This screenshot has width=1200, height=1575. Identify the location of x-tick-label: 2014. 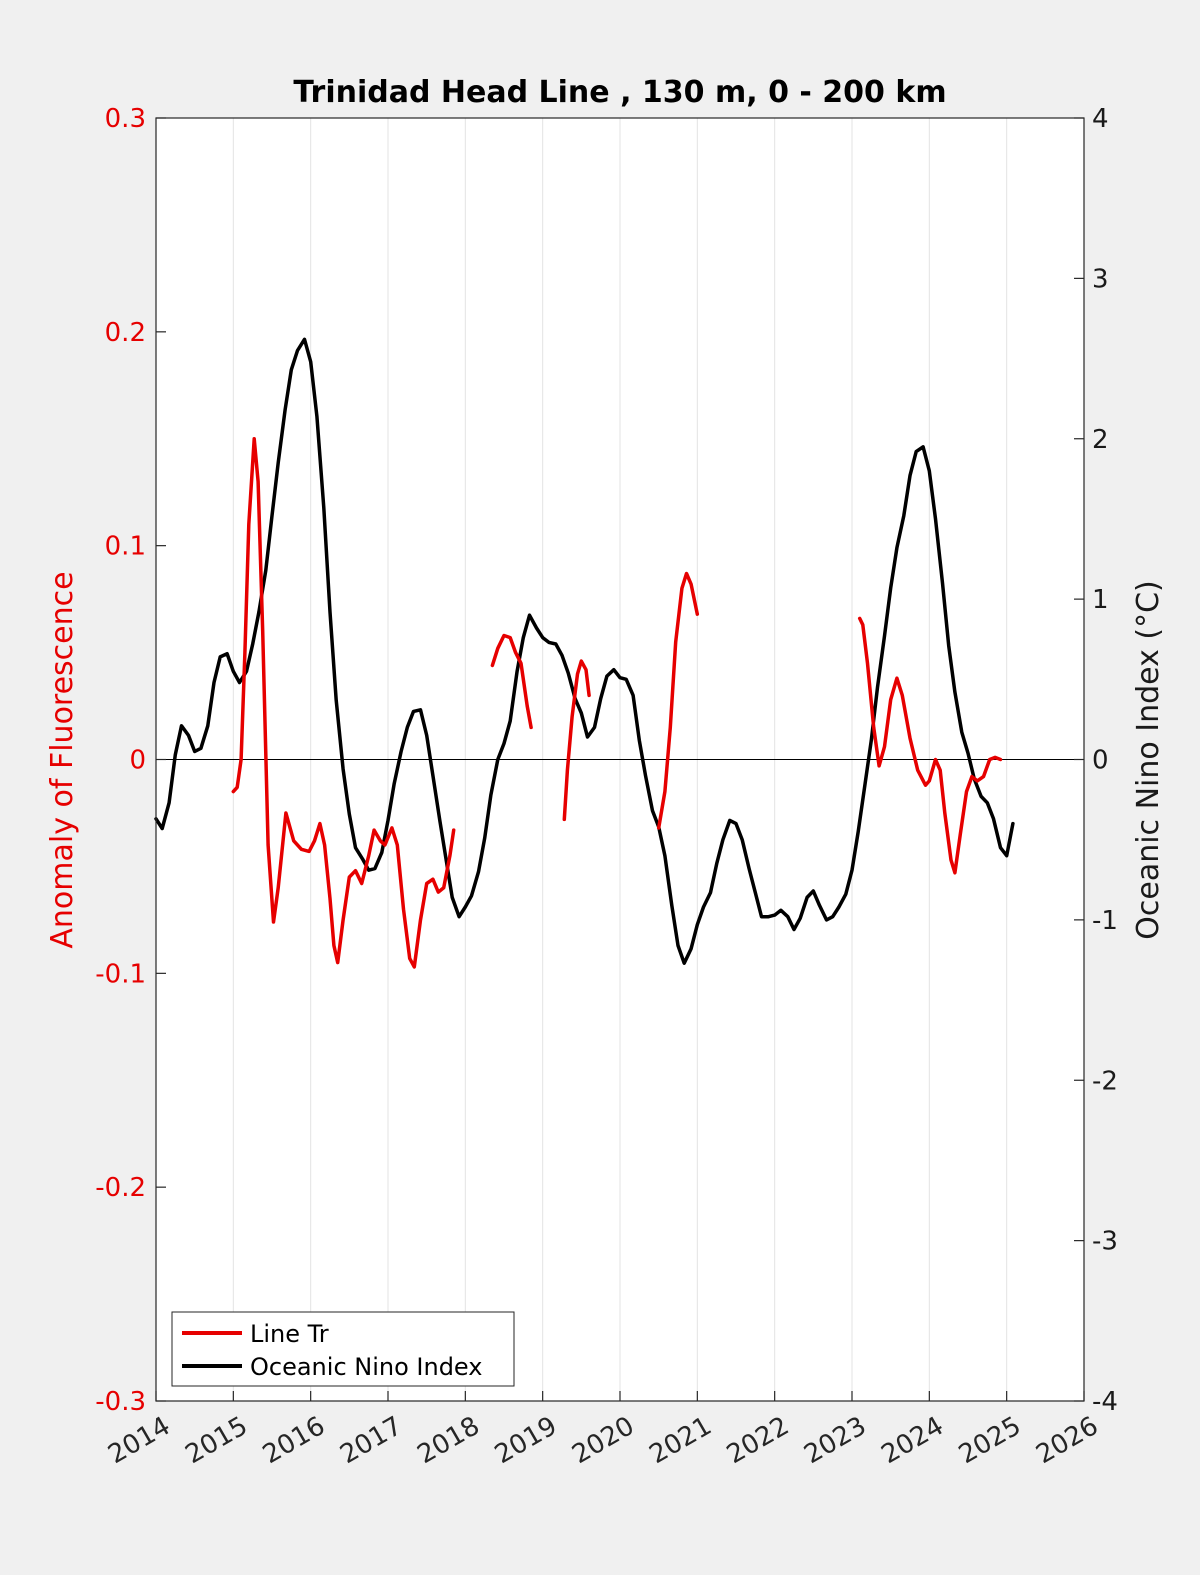
(139, 1440).